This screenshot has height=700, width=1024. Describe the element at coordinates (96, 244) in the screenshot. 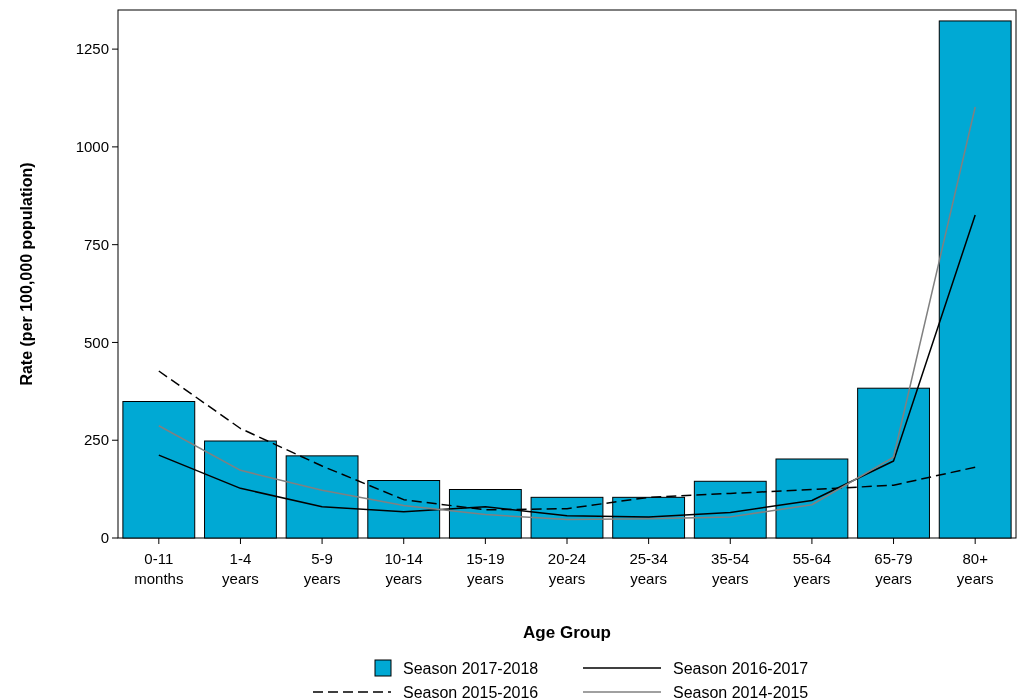

I see `y-tick-label: 750` at that location.